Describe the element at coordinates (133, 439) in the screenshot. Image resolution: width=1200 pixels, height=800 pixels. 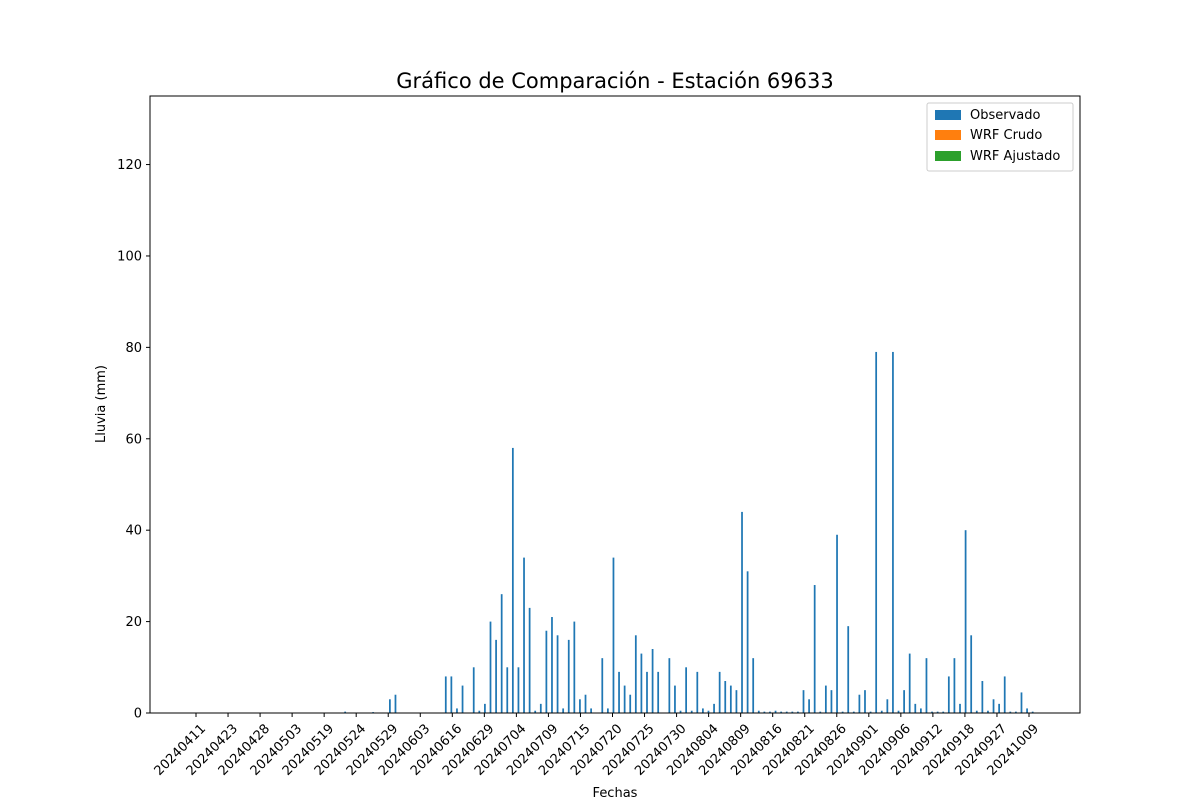
I see `y-tick-label: 60` at that location.